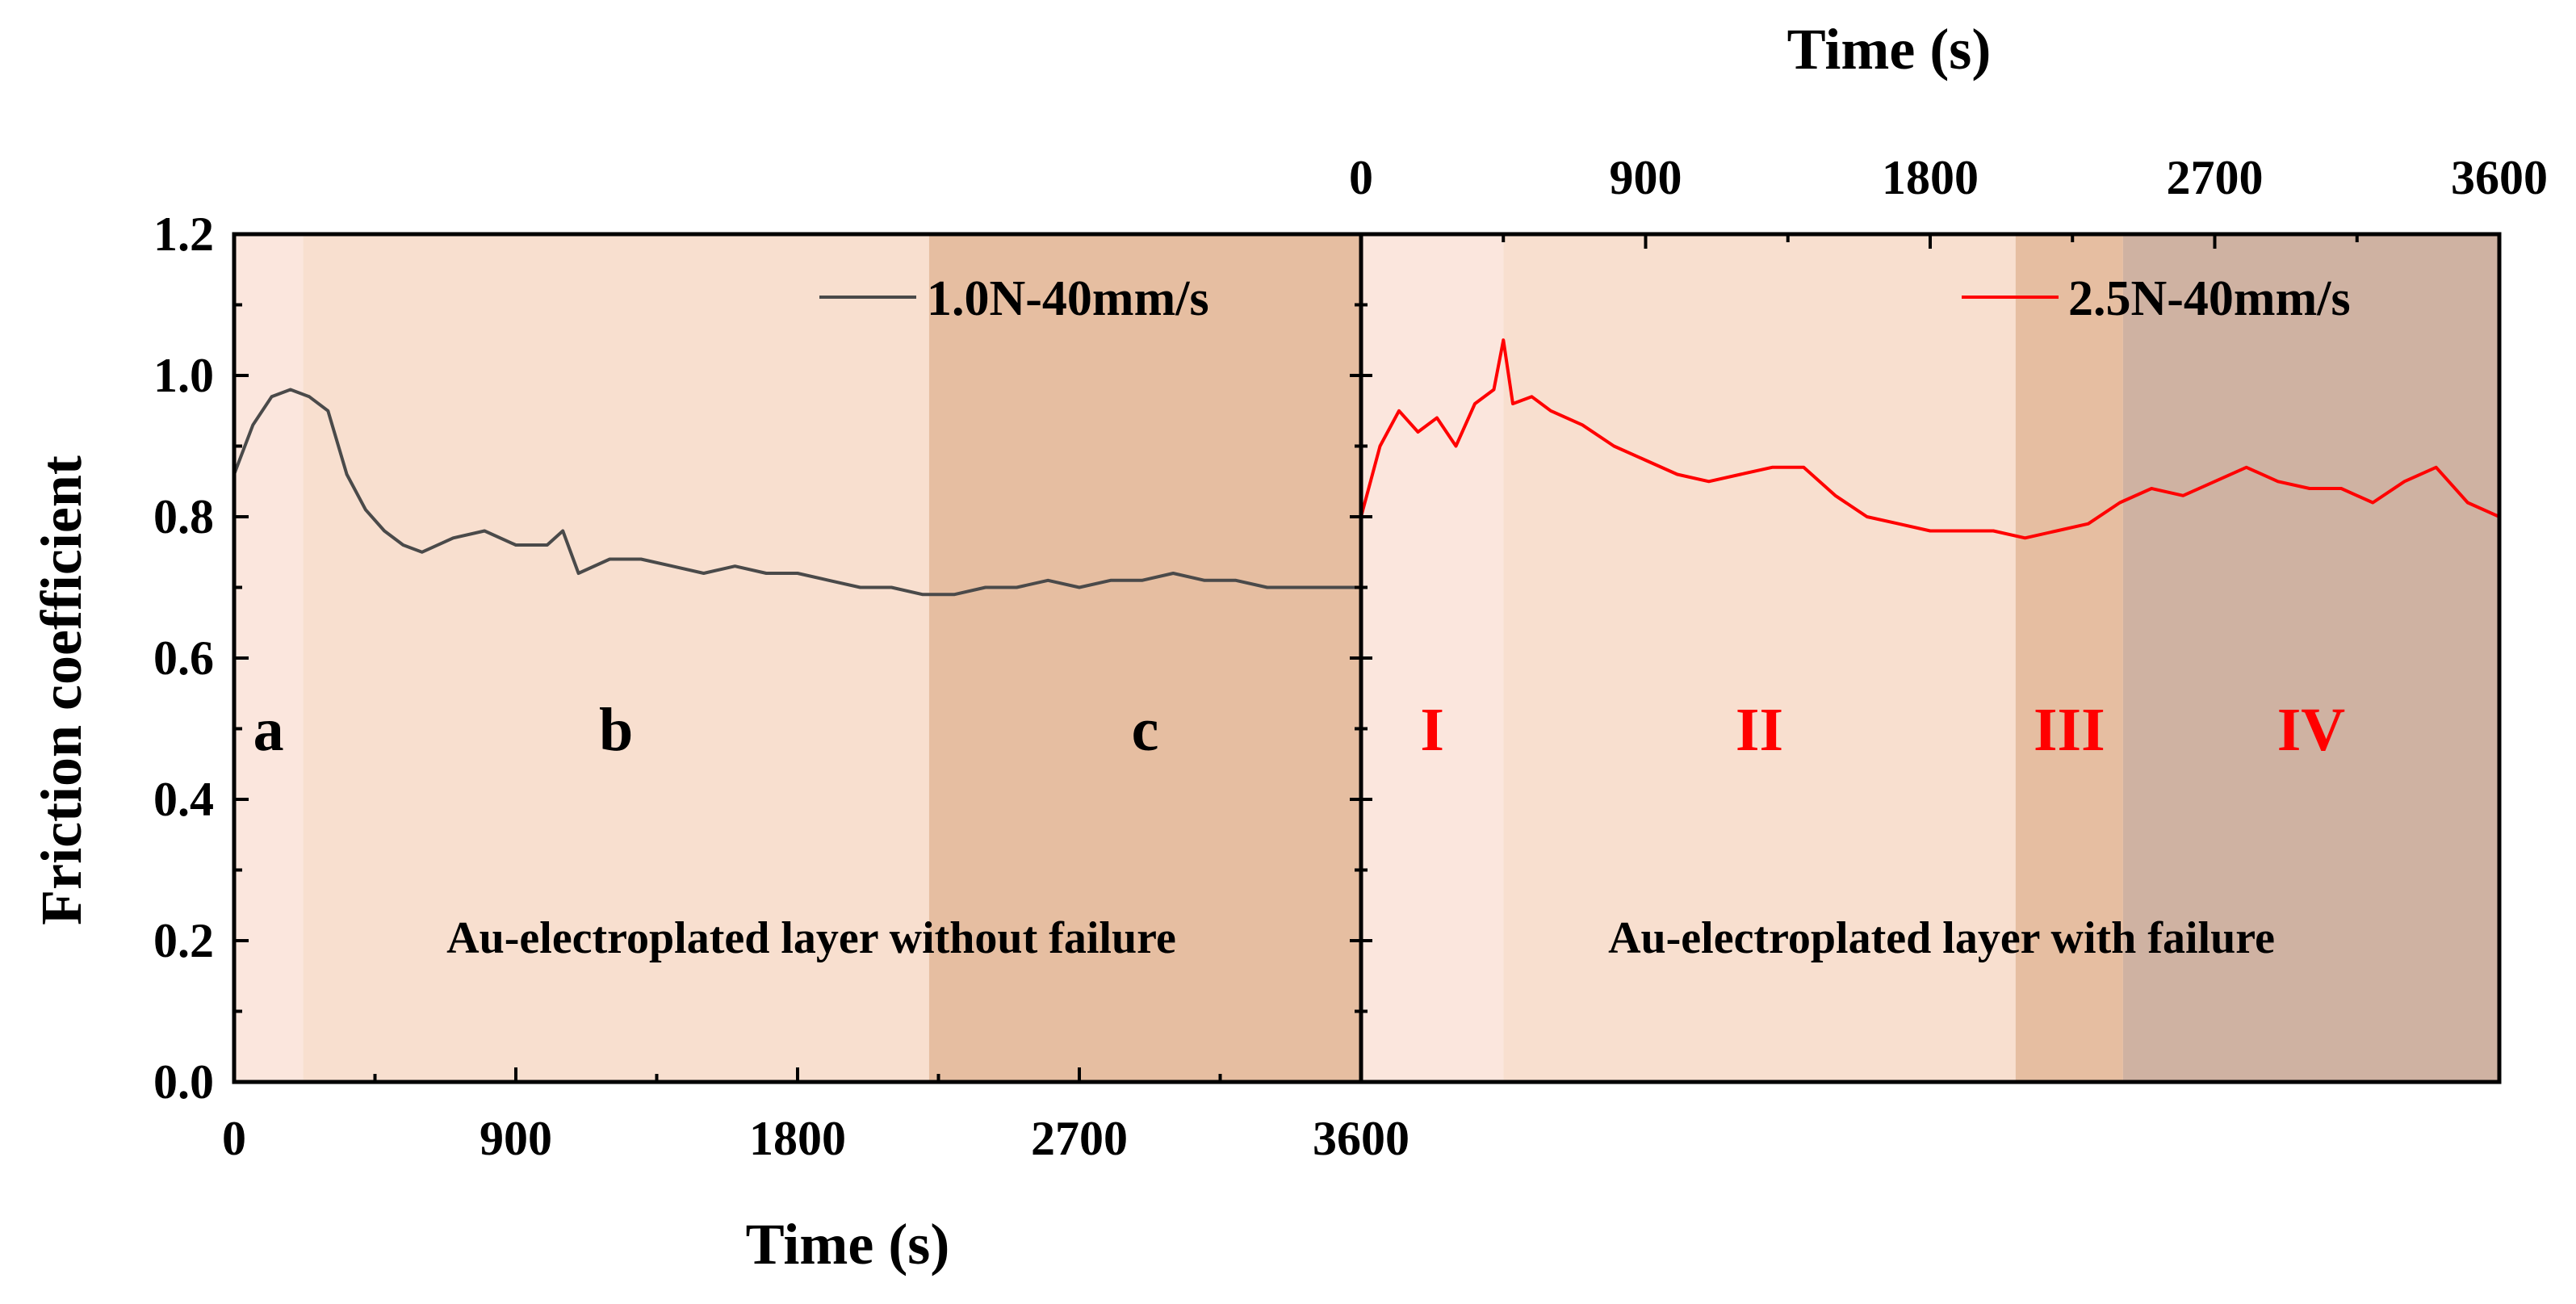 This screenshot has width=2576, height=1304. Describe the element at coordinates (1079, 1138) in the screenshot. I see `x-tick-label: 2700` at that location.